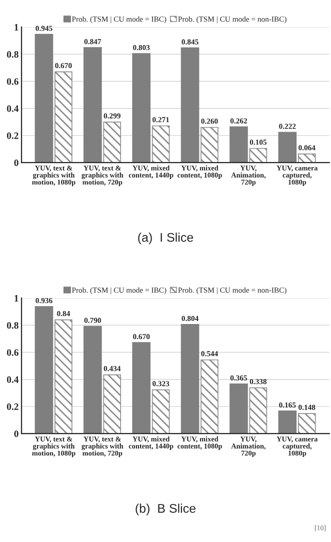 This screenshot has height=542, width=331. What do you see at coordinates (166, 510) in the screenshot?
I see `text: (b) B Slice` at bounding box center [166, 510].